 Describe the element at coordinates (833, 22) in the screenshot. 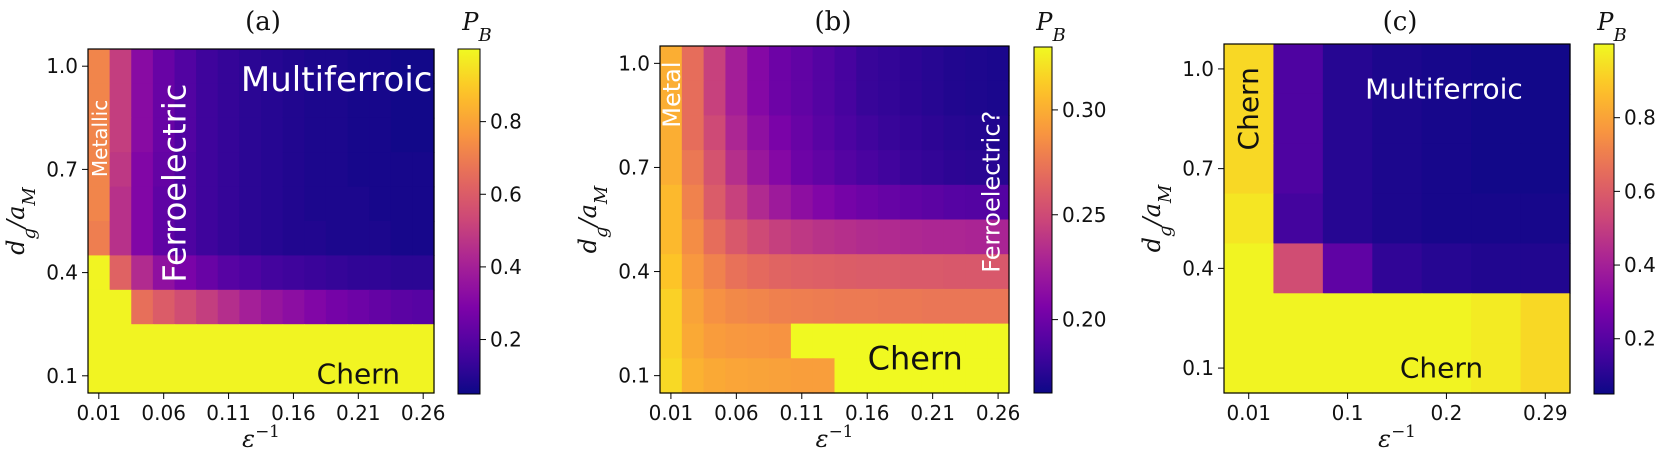

I see `panel-title: (b)` at that location.